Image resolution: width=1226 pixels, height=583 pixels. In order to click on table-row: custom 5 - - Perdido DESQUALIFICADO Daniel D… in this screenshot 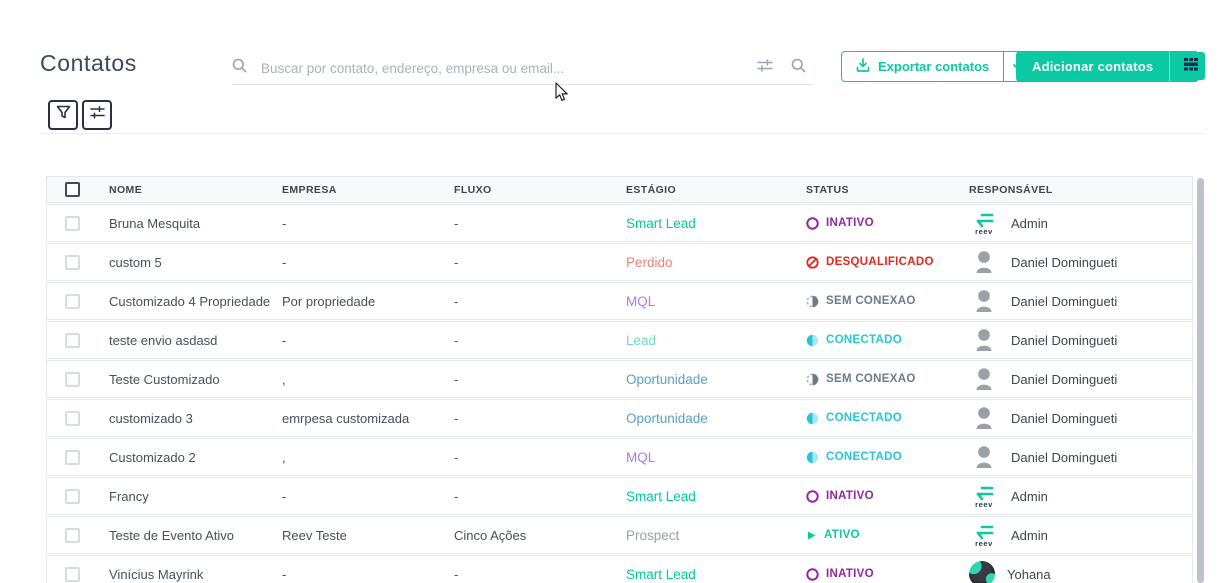, I will do `click(619, 262)`.